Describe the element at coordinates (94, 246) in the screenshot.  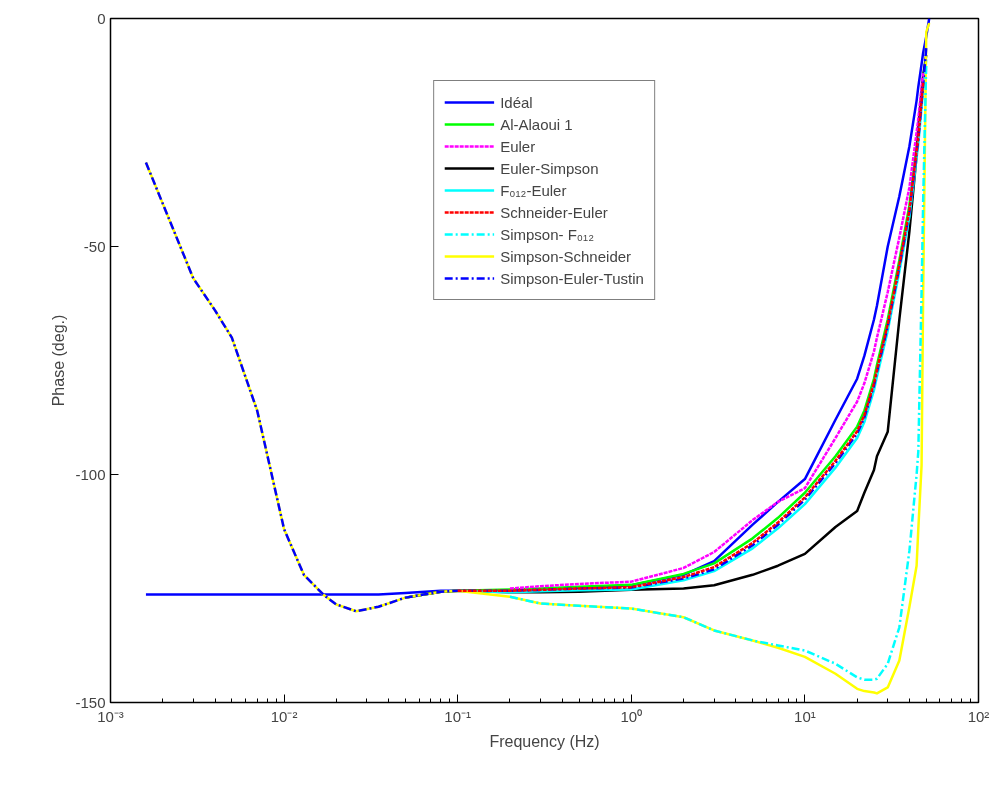
I see `y-tick-label: -50` at that location.